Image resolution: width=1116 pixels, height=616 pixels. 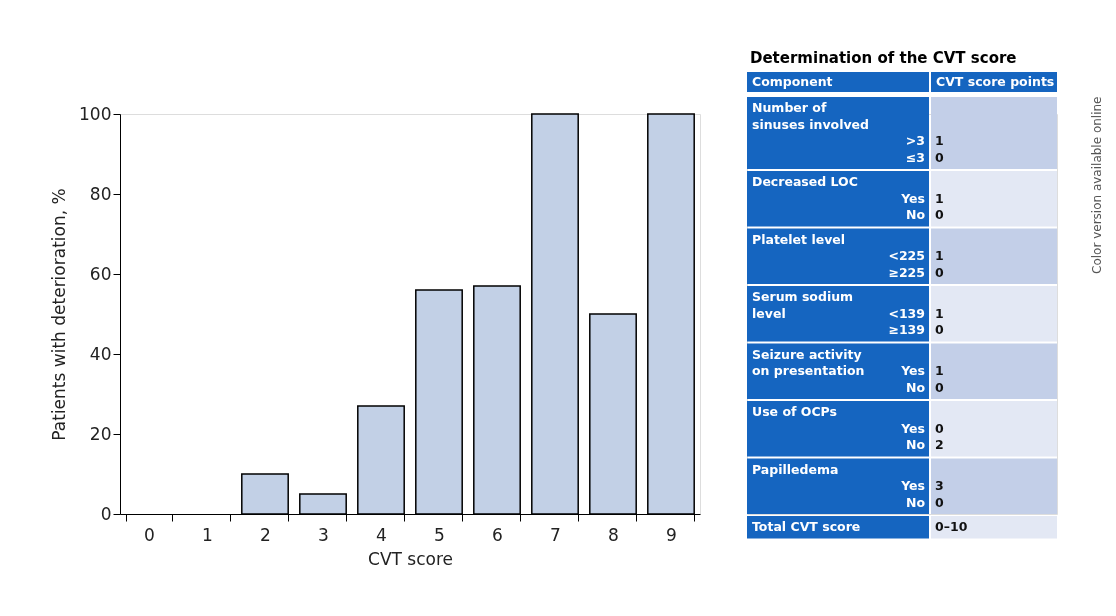 I want to click on text: ≥139, so click(x=906, y=330).